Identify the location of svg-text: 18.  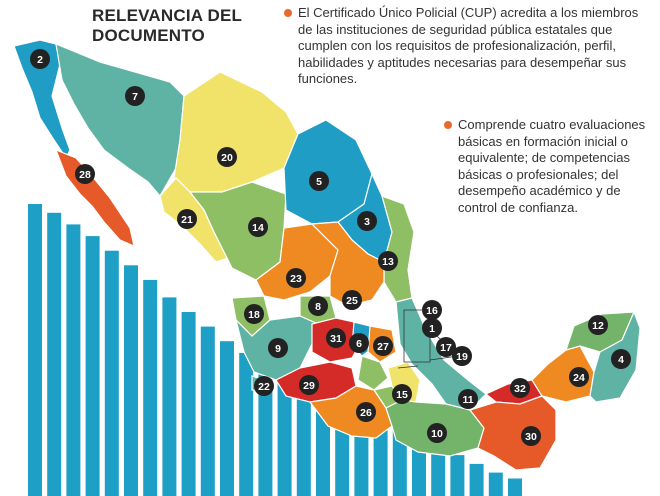
(254, 315).